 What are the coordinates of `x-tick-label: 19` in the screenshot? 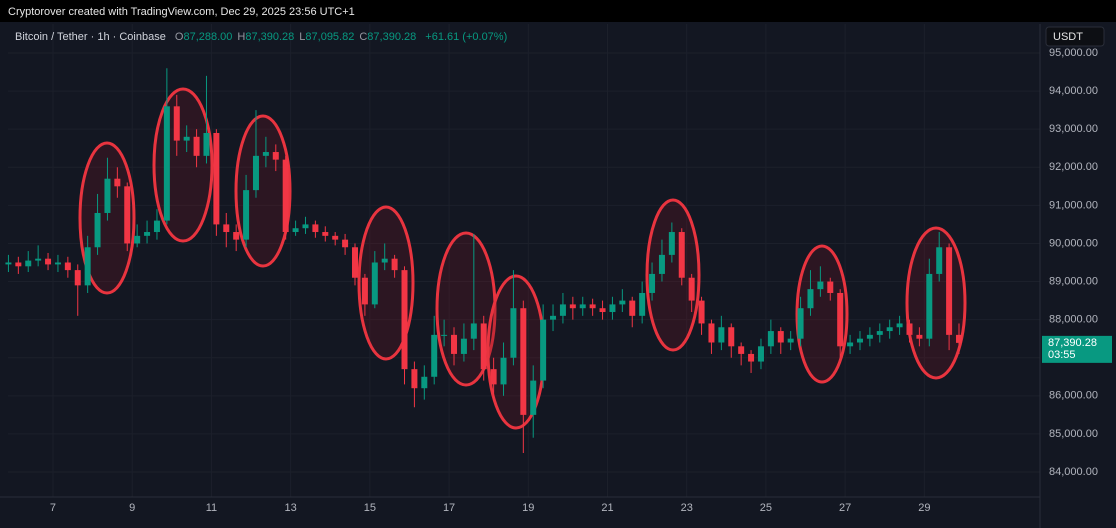 It's located at (528, 508).